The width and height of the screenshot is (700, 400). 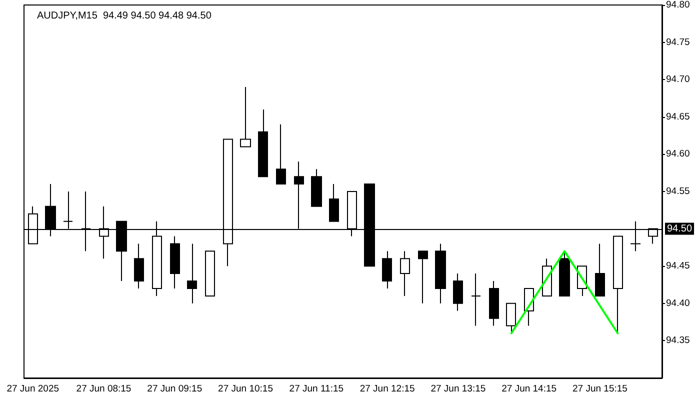 I want to click on x-tick-label: 27 Jun 10:15, so click(x=245, y=389).